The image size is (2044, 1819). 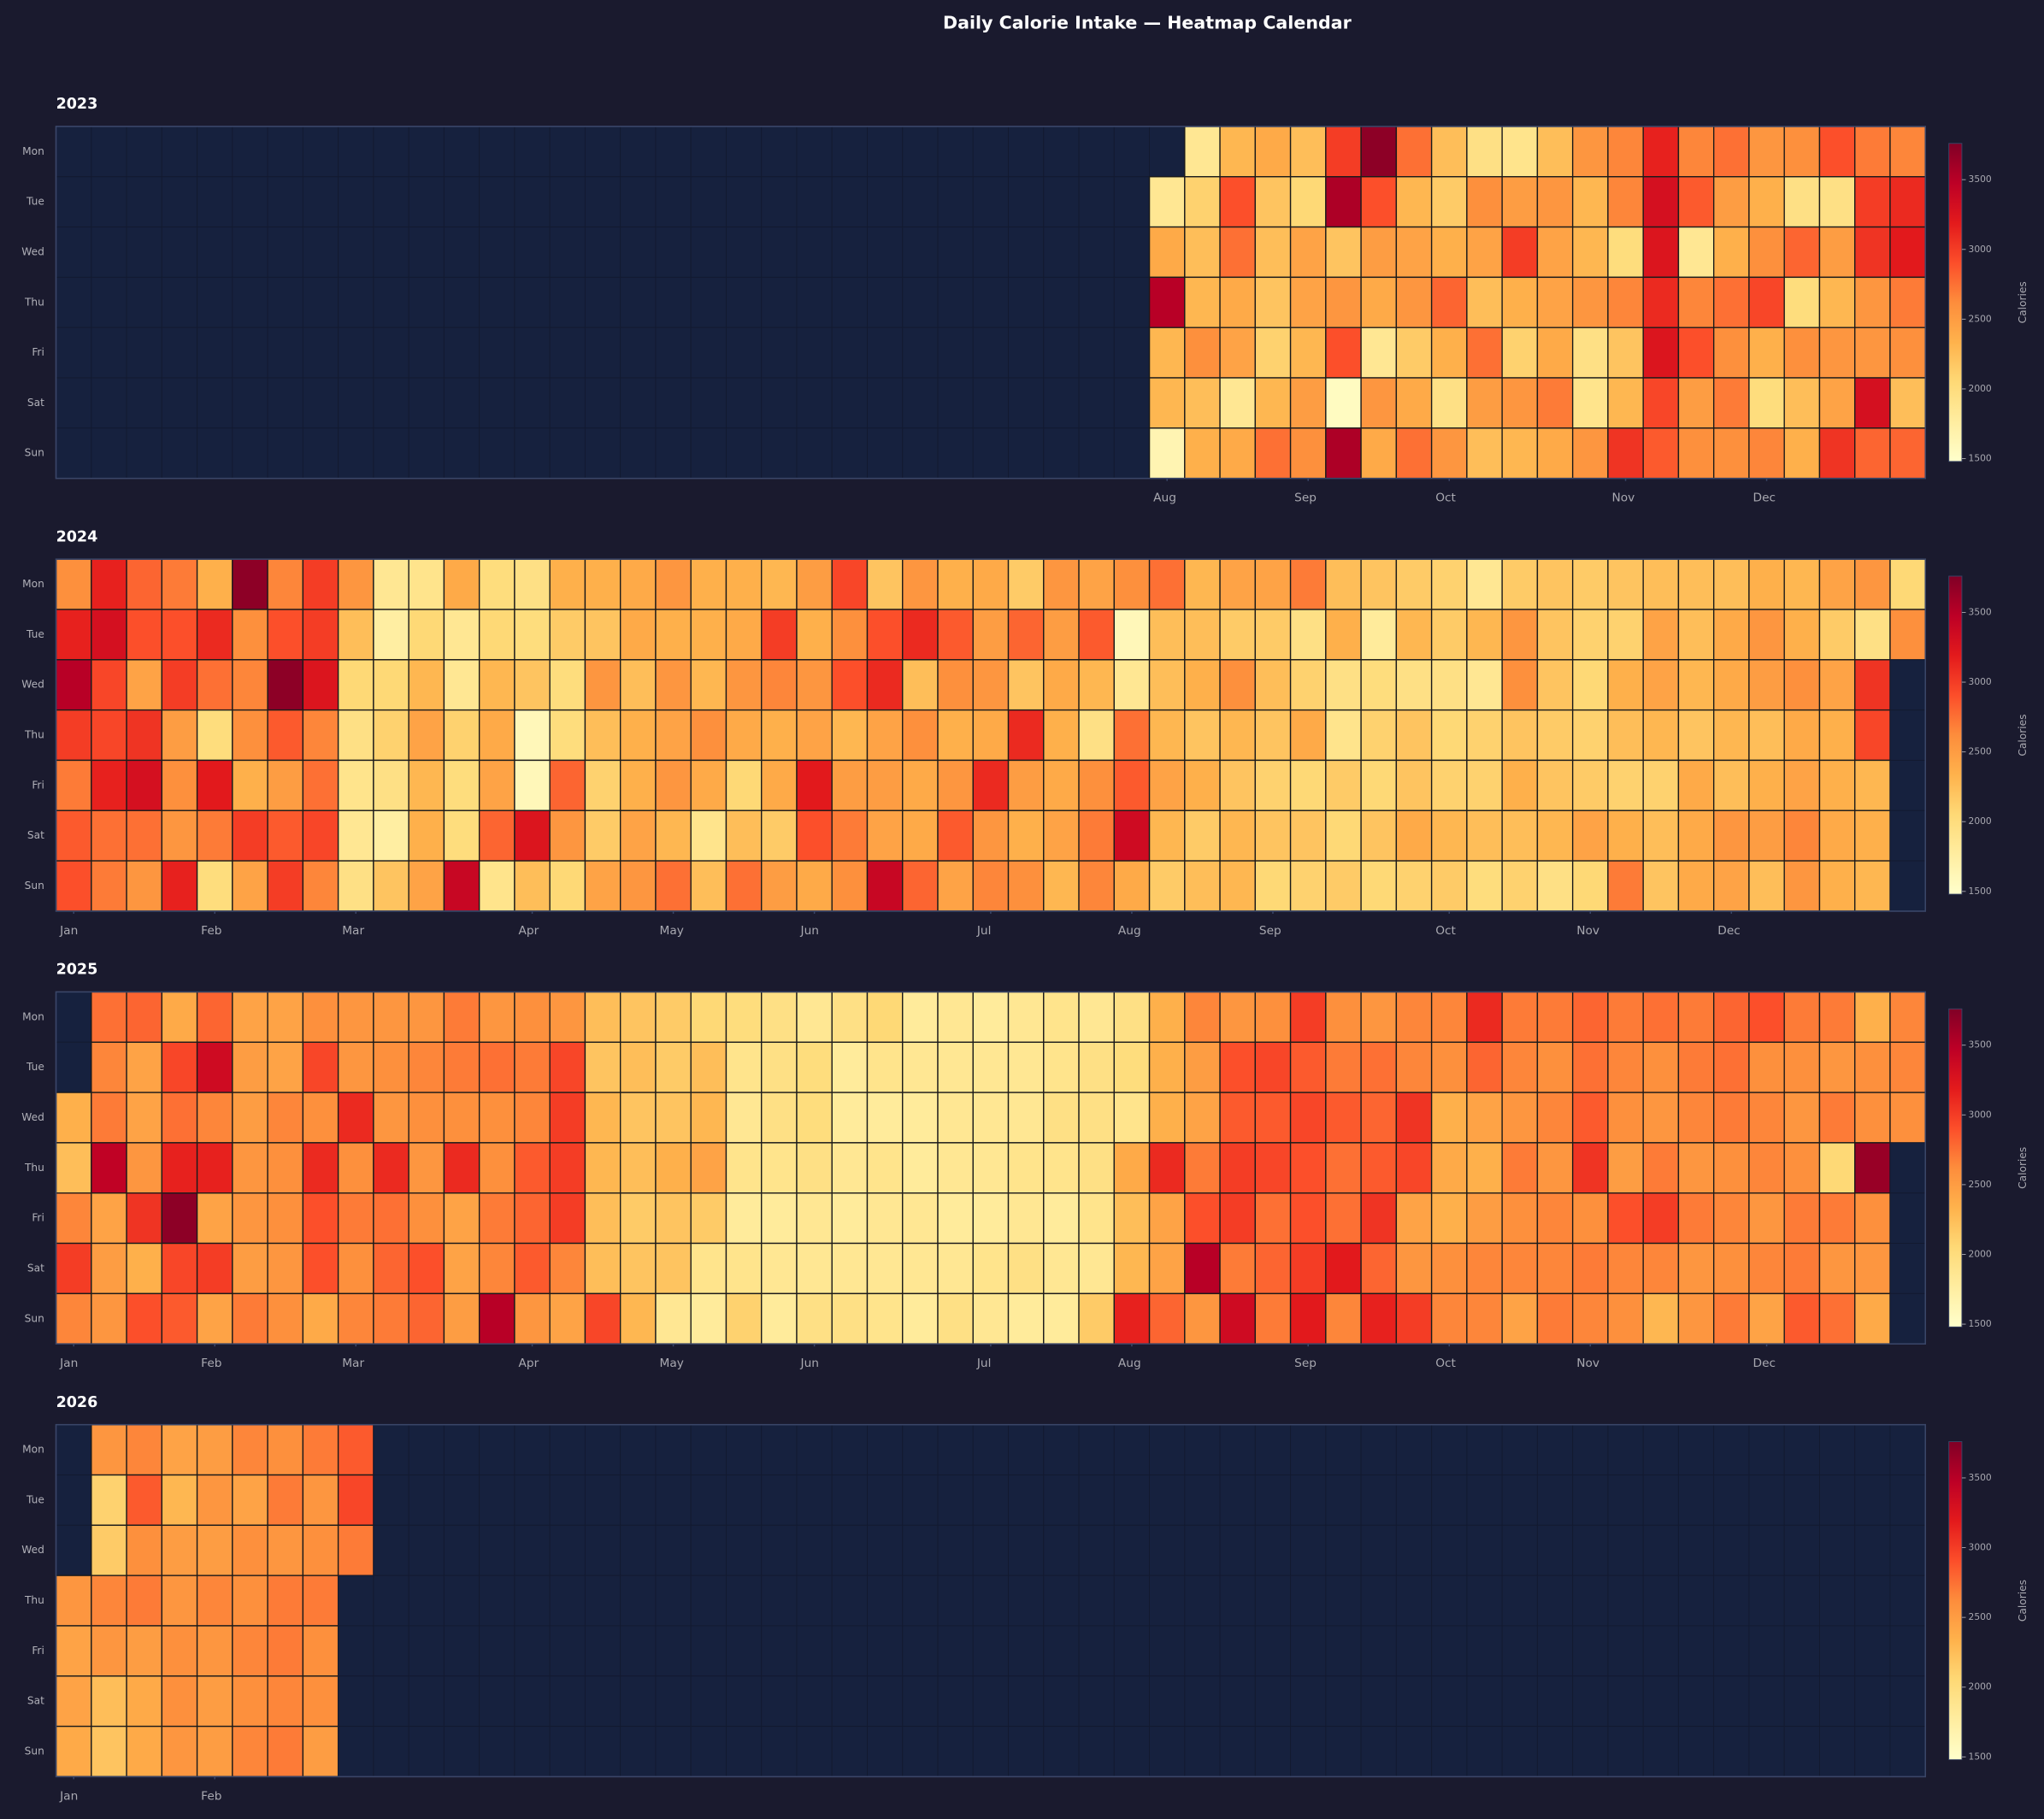 I want to click on x-tick-label: Mar, so click(x=353, y=931).